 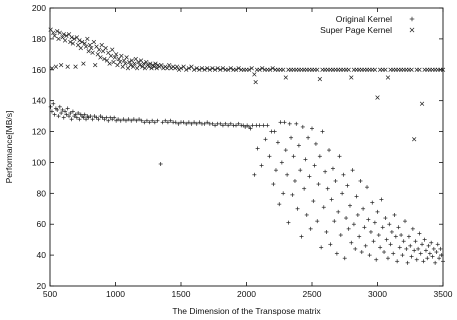 What do you see at coordinates (412, 19) in the screenshot?
I see `legend-marker-plus` at bounding box center [412, 19].